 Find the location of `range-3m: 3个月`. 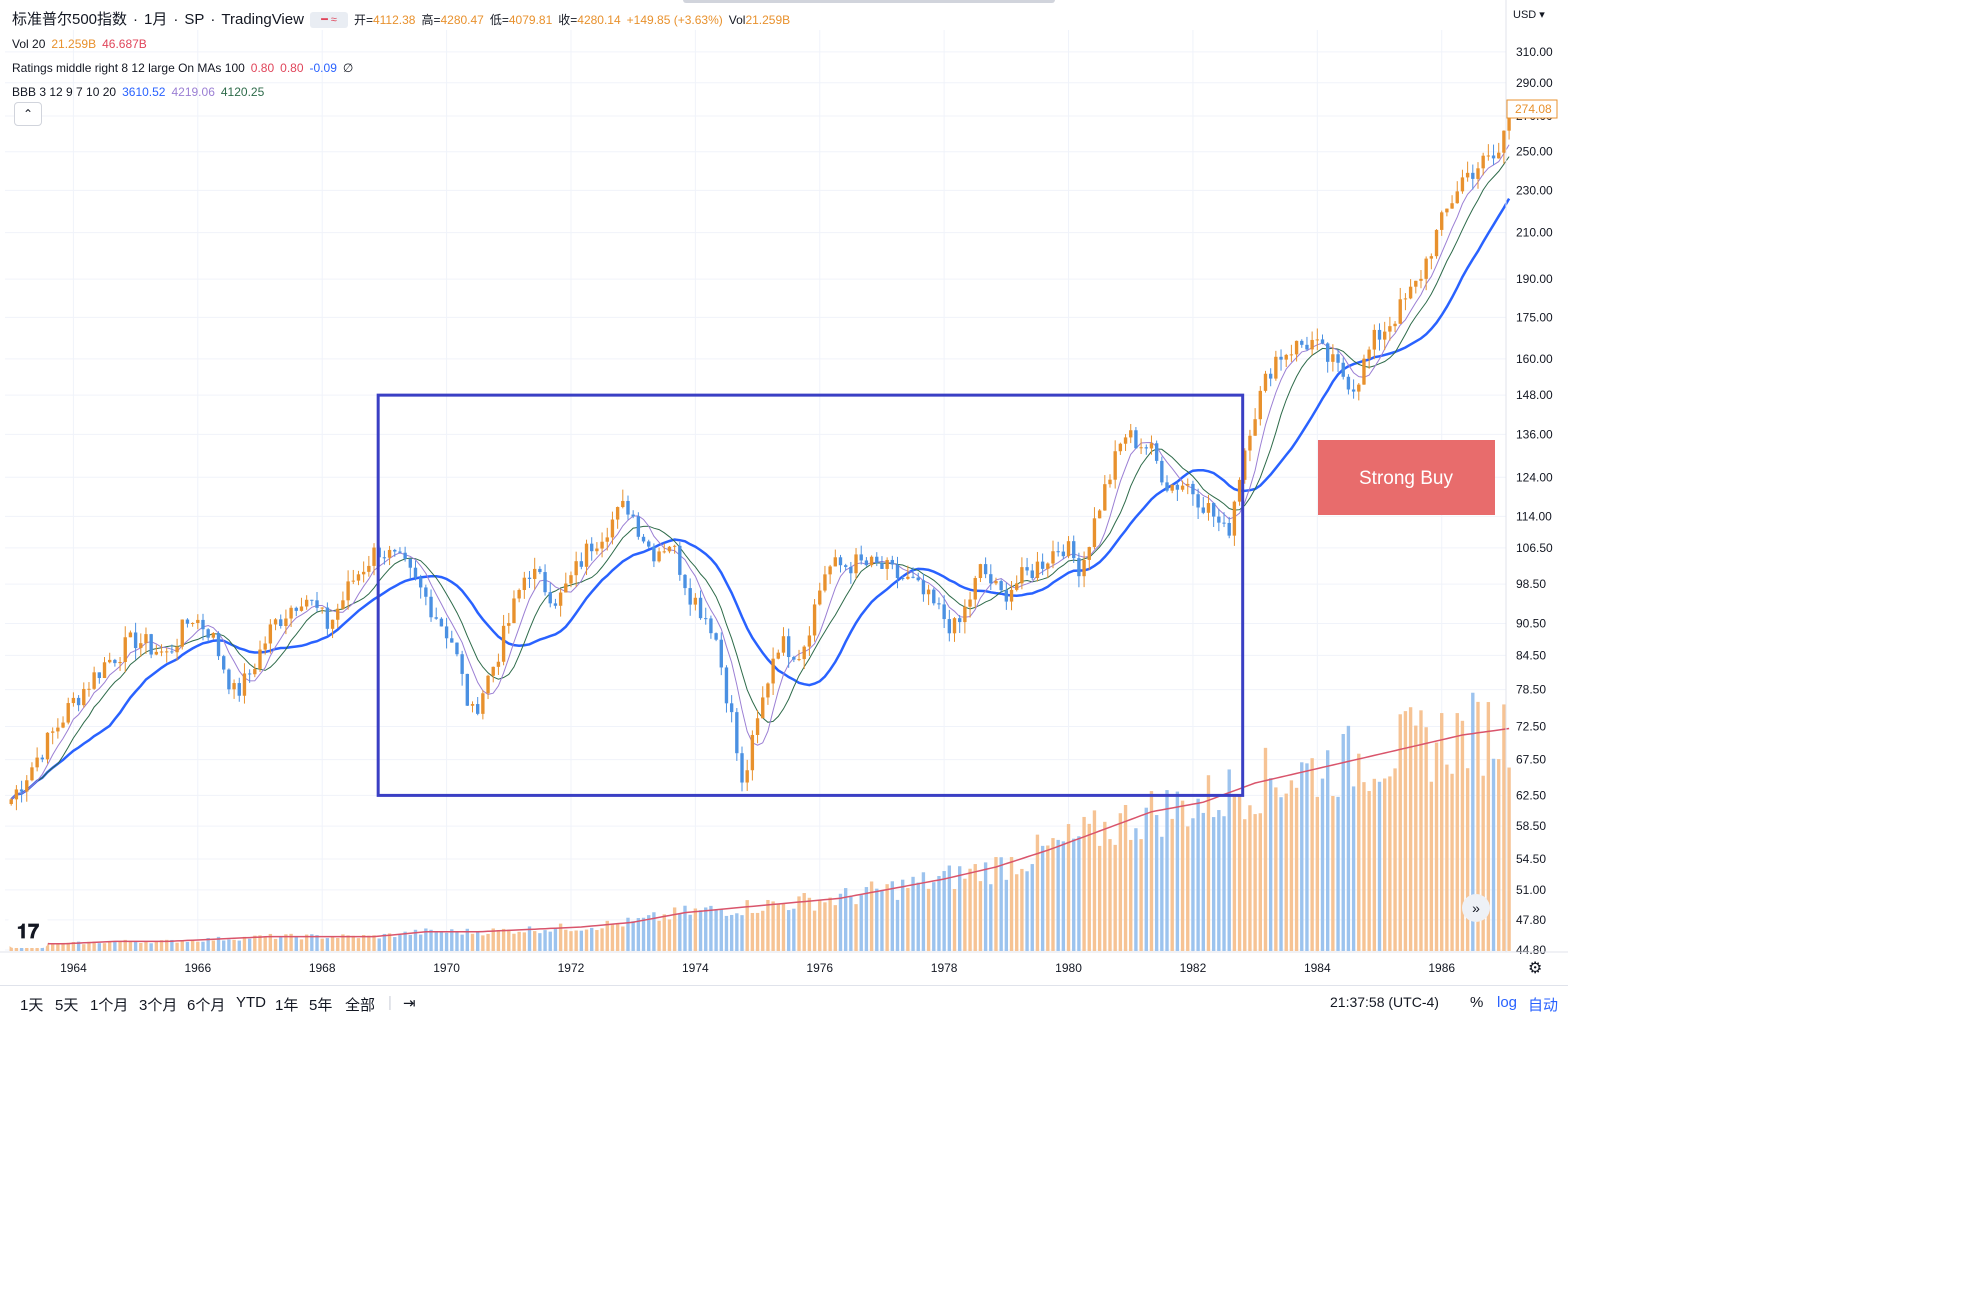

range-3m: 3个月 is located at coordinates (158, 1005).